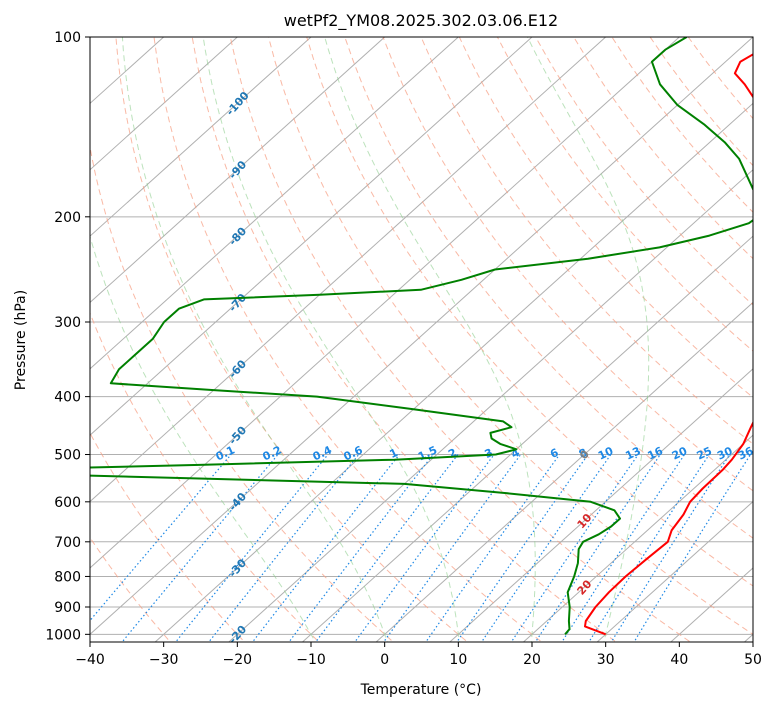 This screenshot has height=708, width=775. Describe the element at coordinates (458, 660) in the screenshot. I see `x-tick-label: 10` at that location.